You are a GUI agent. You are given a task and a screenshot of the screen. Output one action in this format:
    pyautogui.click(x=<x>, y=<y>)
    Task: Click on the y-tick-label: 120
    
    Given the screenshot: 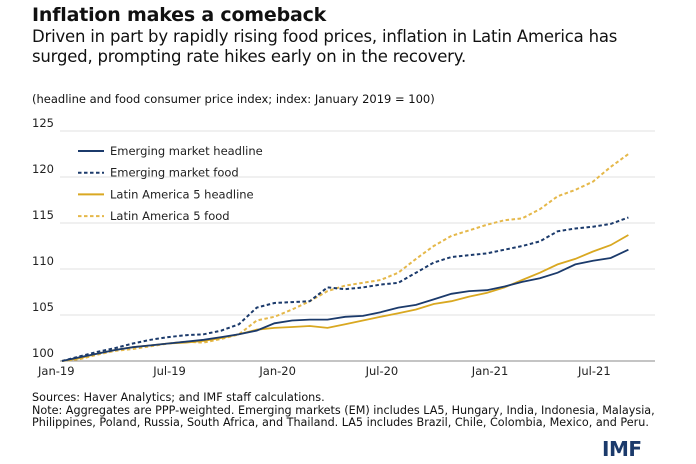 What is the action you would take?
    pyautogui.click(x=43, y=169)
    